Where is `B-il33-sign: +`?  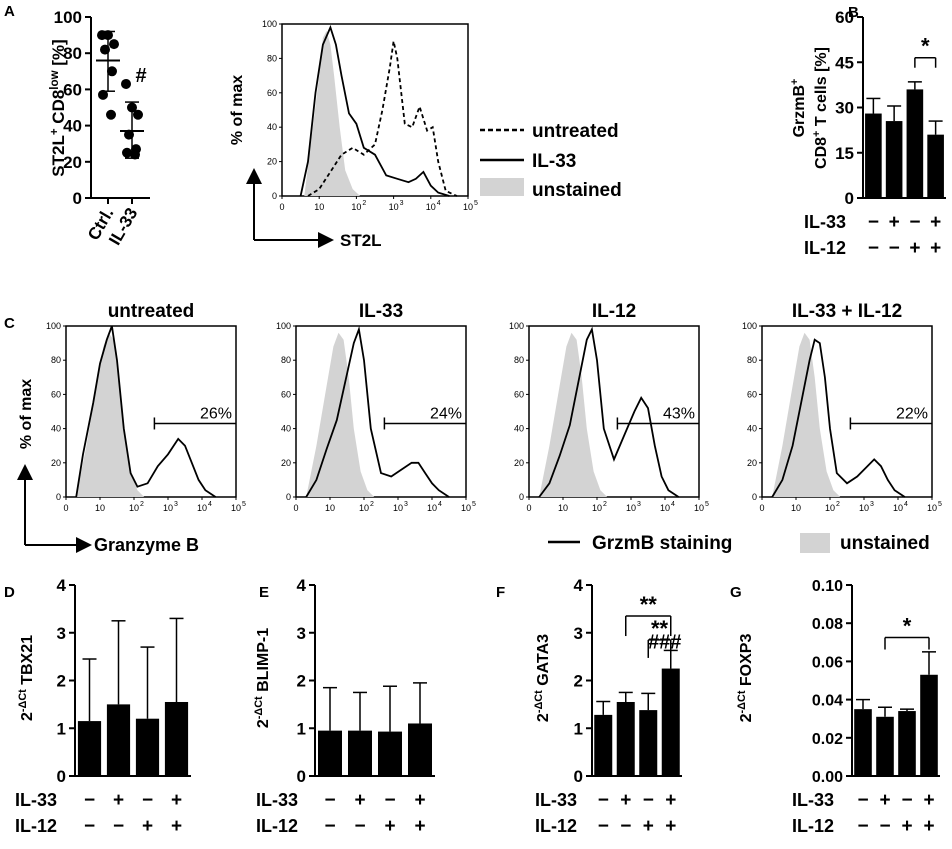 B-il33-sign: + is located at coordinates (935, 222).